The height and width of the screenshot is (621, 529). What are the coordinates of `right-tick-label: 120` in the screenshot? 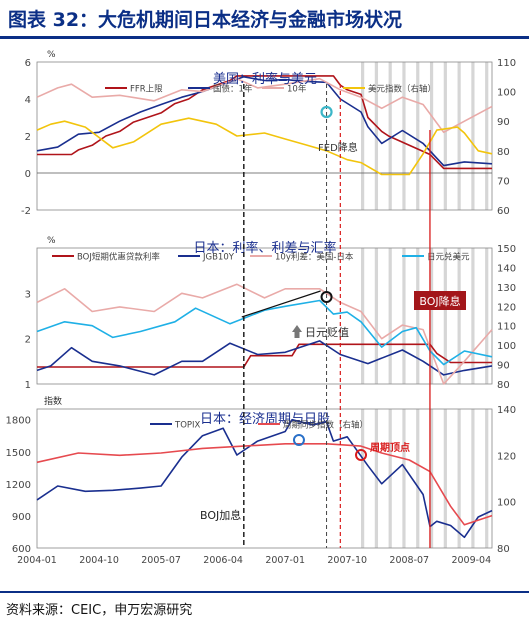 It's located at (506, 307).